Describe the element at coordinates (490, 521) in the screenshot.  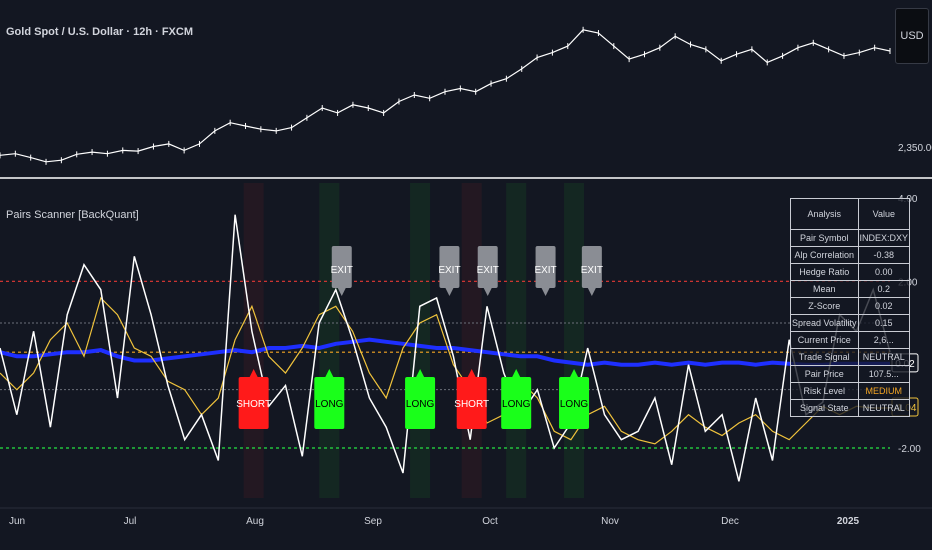
I see `x-tick-label: Oct` at that location.